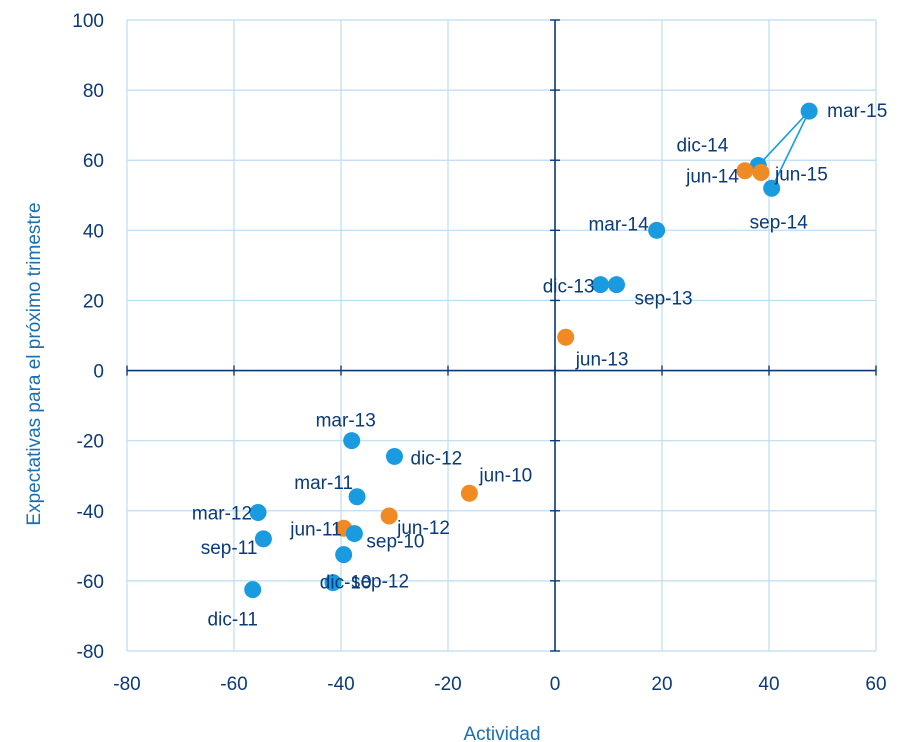 The width and height of the screenshot is (910, 742). What do you see at coordinates (98, 372) in the screenshot?
I see `y-tick-label: 0` at bounding box center [98, 372].